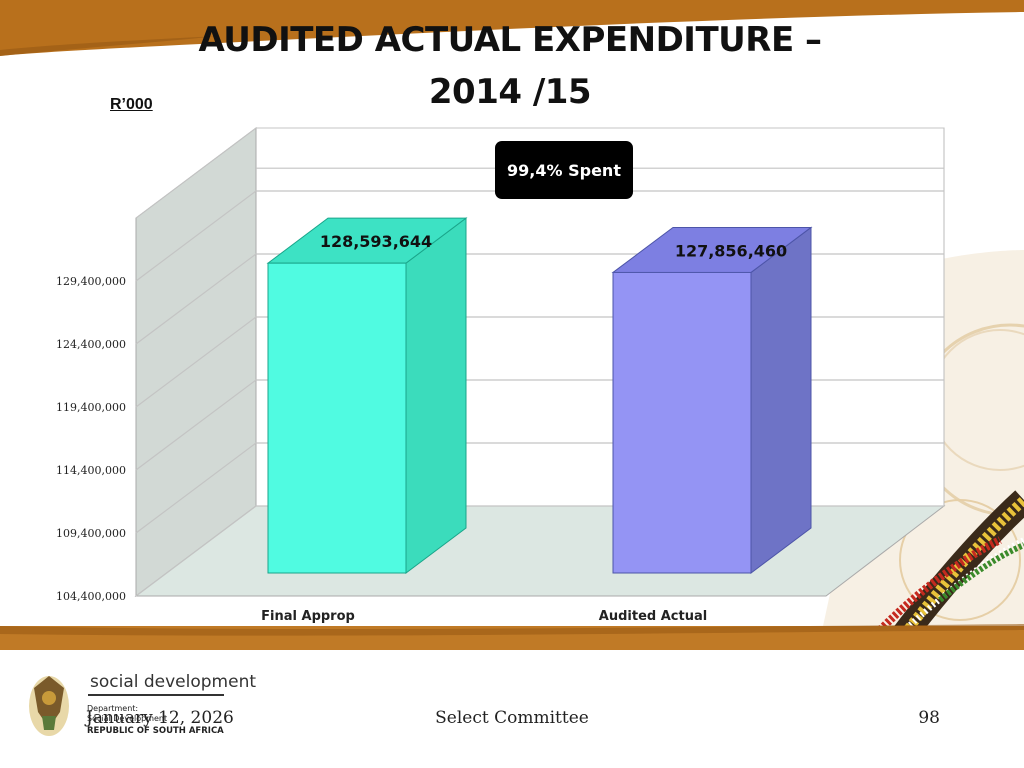  What do you see at coordinates (113, 708) in the screenshot?
I see `dept-label: Department:` at bounding box center [113, 708].